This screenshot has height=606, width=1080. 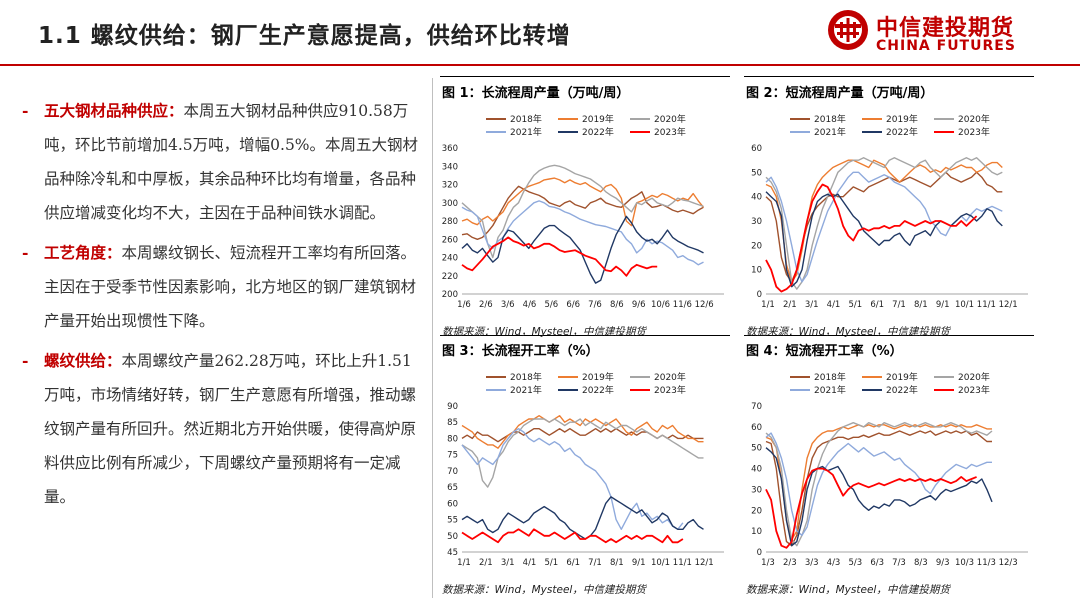 I want to click on y-tick-label: 85, so click(x=452, y=423).